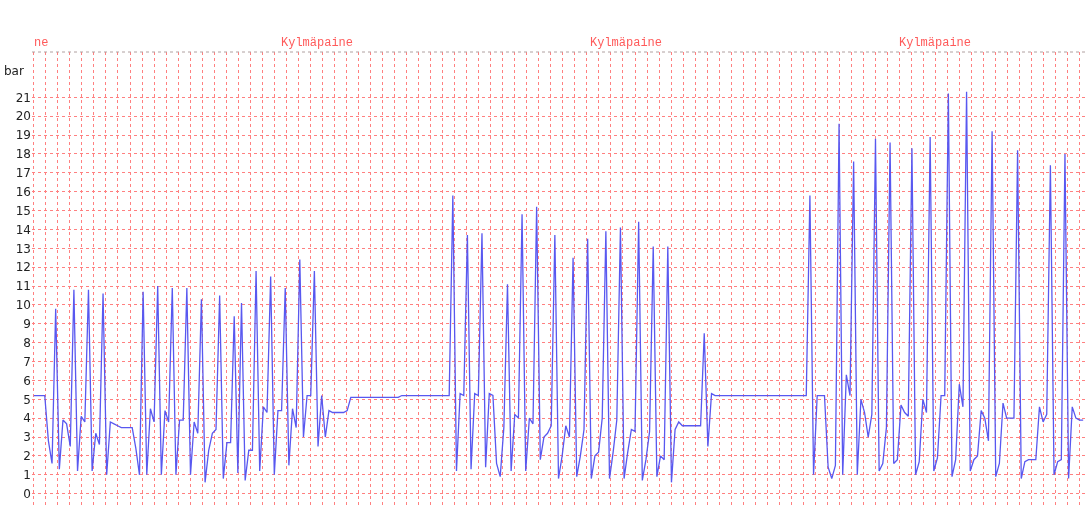 This screenshot has height=505, width=1087. Describe the element at coordinates (27, 361) in the screenshot. I see `y-tick-label: 7` at that location.